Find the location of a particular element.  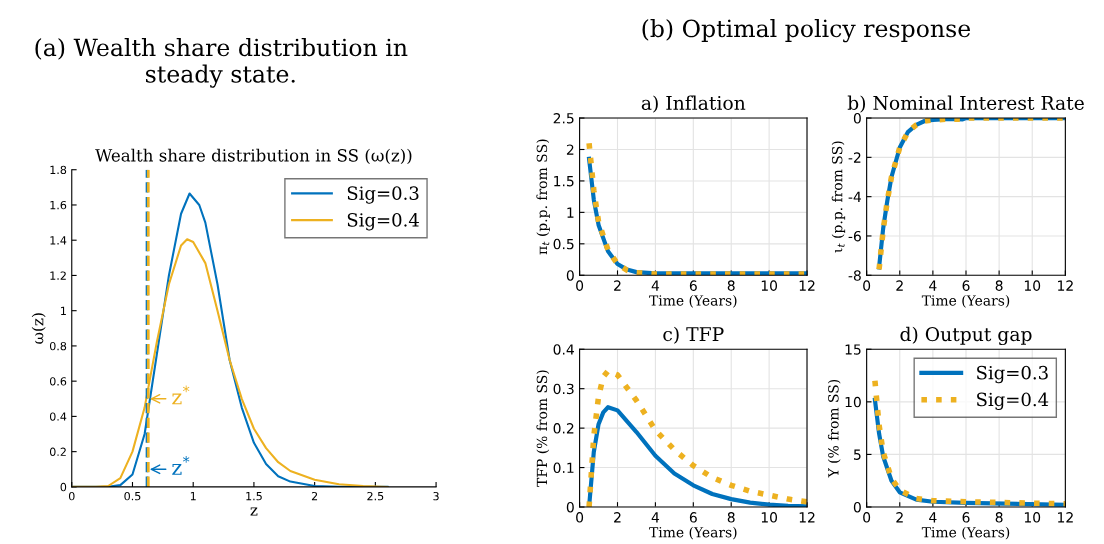

y-axis-title: π$_{t}$ (p.p. from SS) is located at coordinates (543, 197).